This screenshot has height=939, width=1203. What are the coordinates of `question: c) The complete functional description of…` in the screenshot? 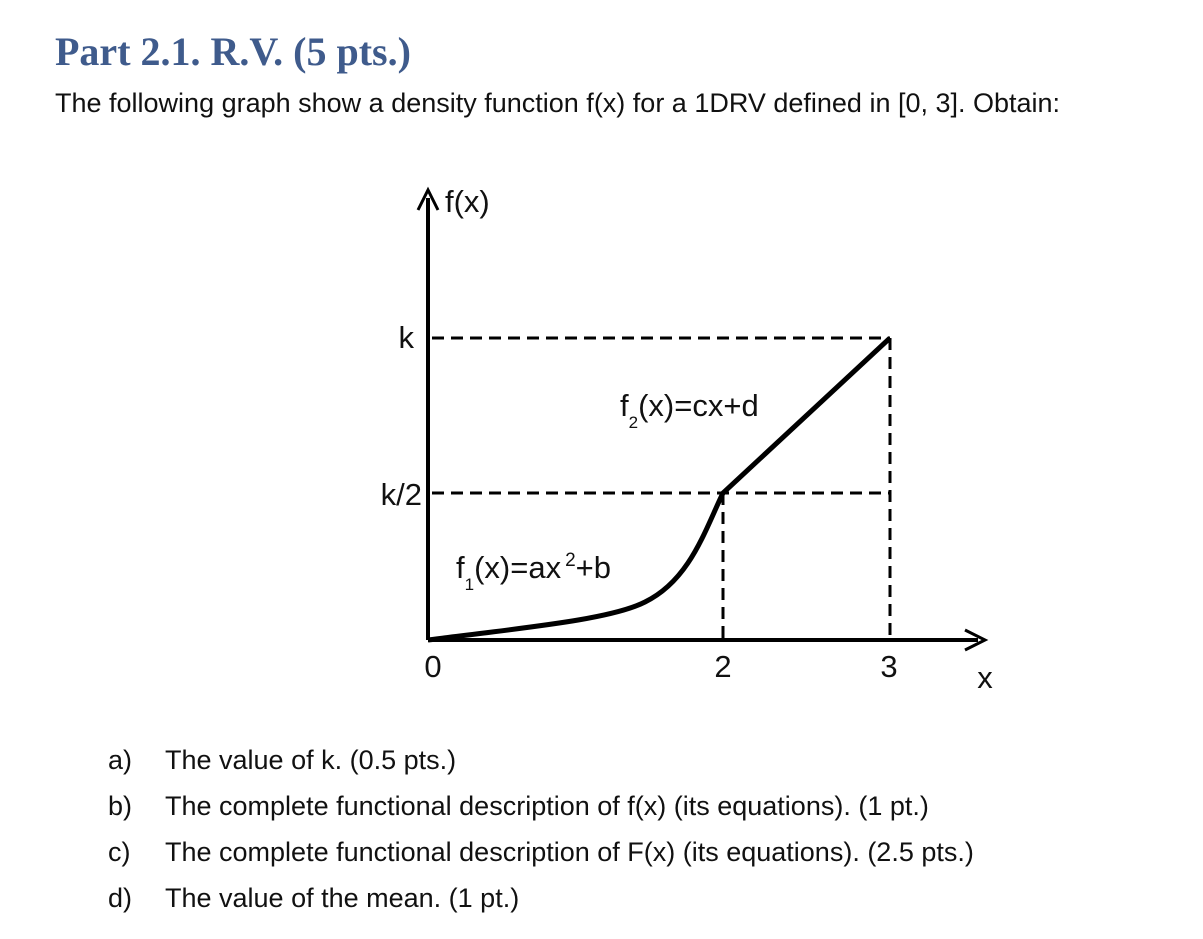 It's located at (541, 852).